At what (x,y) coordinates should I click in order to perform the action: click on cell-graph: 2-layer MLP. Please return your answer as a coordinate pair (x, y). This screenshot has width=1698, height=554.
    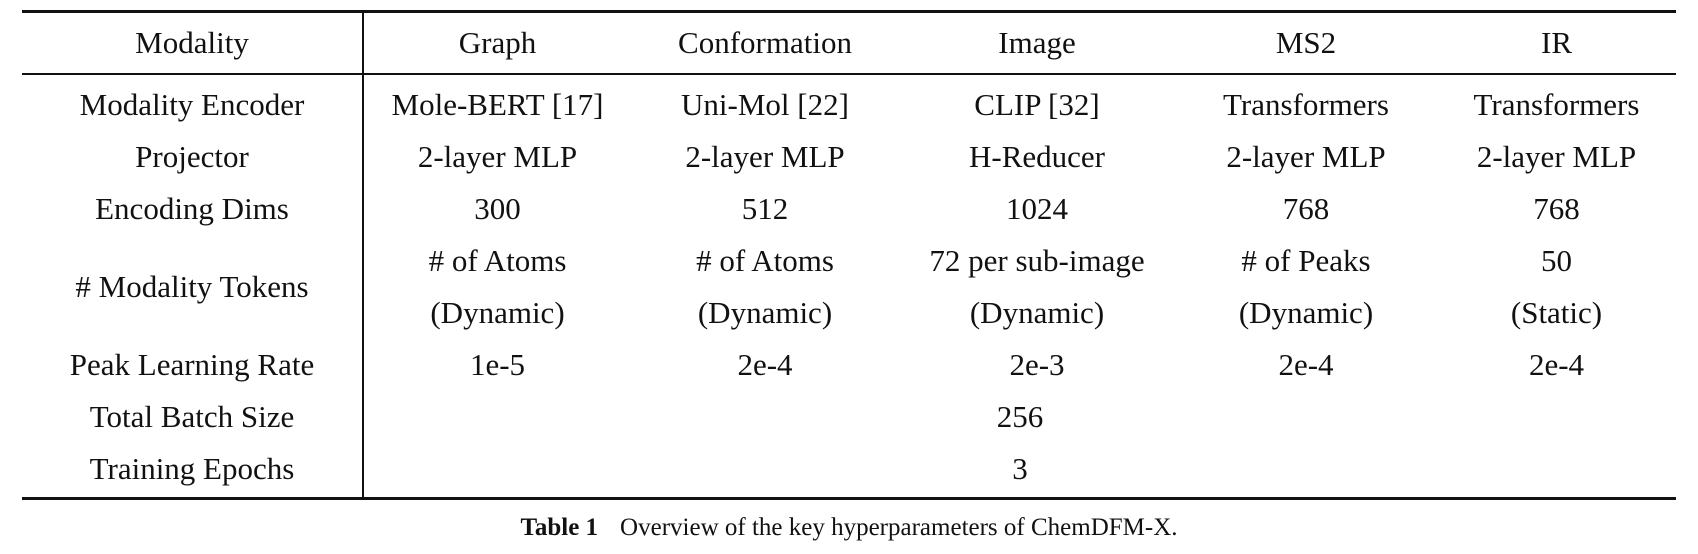
    Looking at the image, I should click on (497, 156).